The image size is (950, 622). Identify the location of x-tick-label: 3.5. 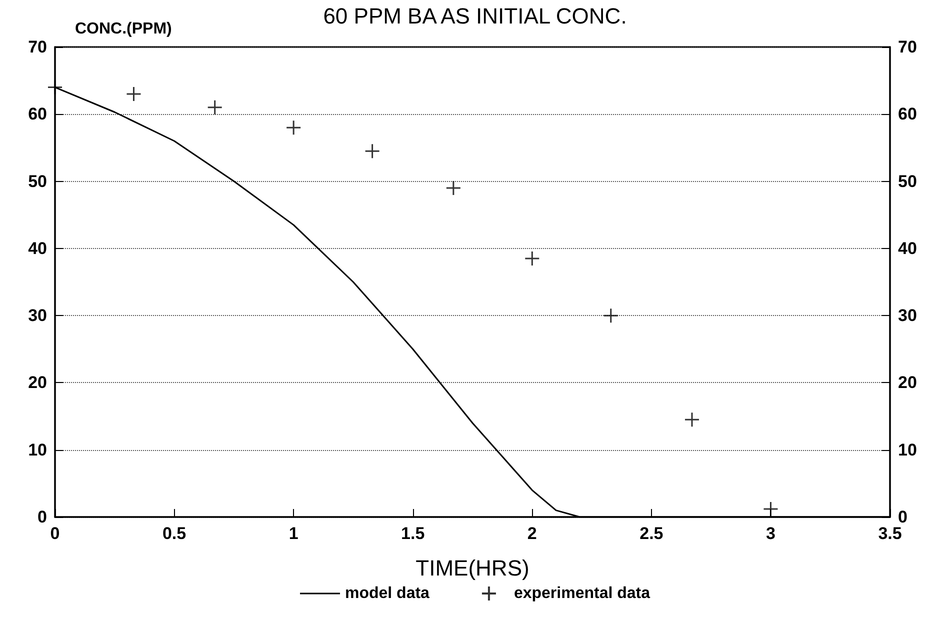
(890, 533).